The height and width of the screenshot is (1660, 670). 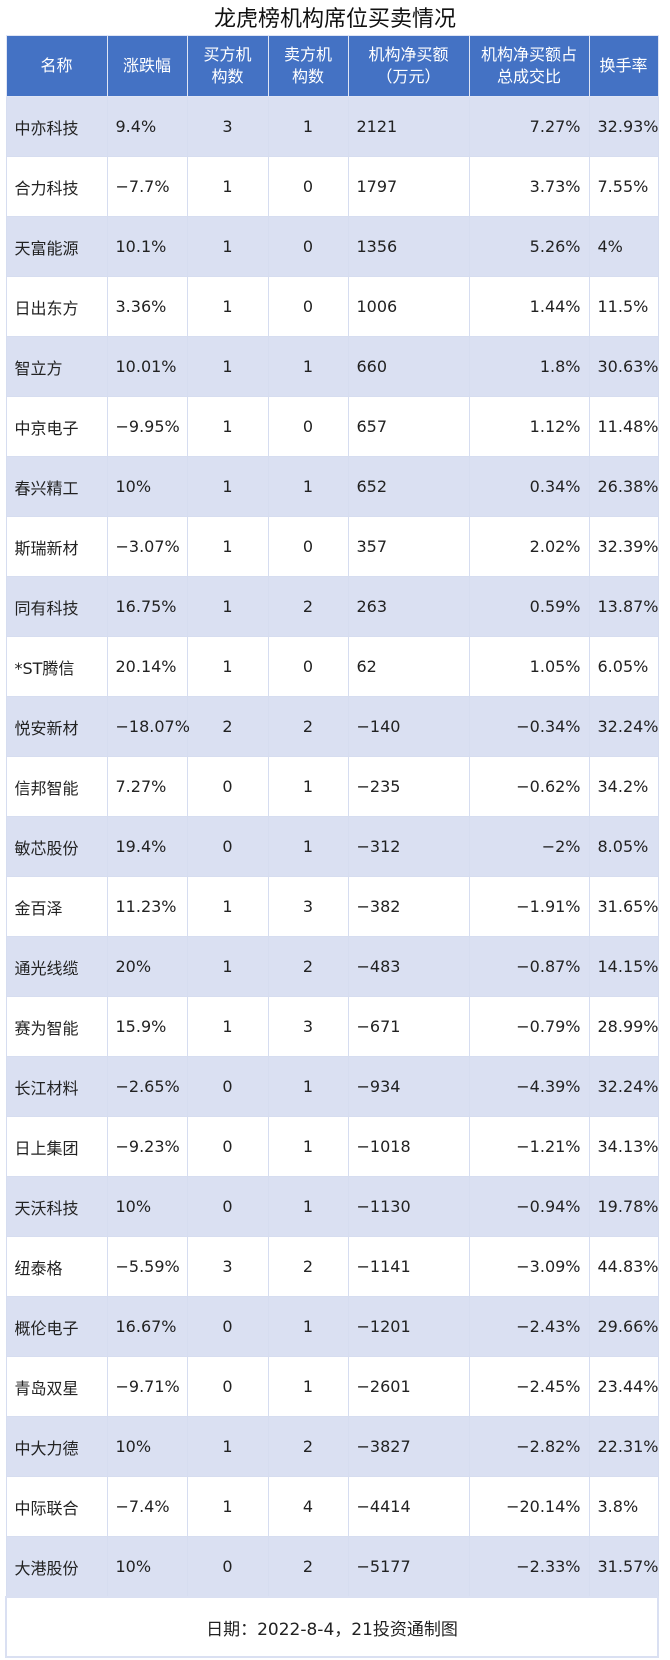 What do you see at coordinates (408, 1386) in the screenshot?
I see `cell-net-buy: −2601` at bounding box center [408, 1386].